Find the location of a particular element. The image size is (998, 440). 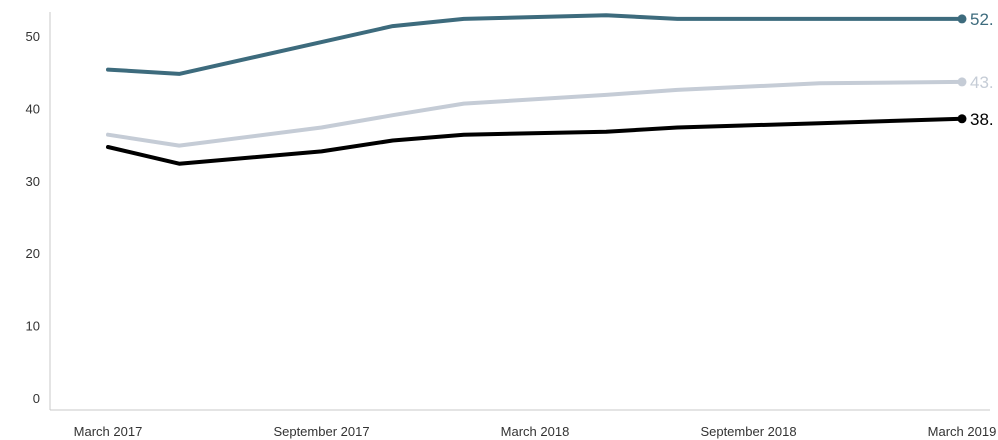

y-tick-label: 10 is located at coordinates (33, 326).